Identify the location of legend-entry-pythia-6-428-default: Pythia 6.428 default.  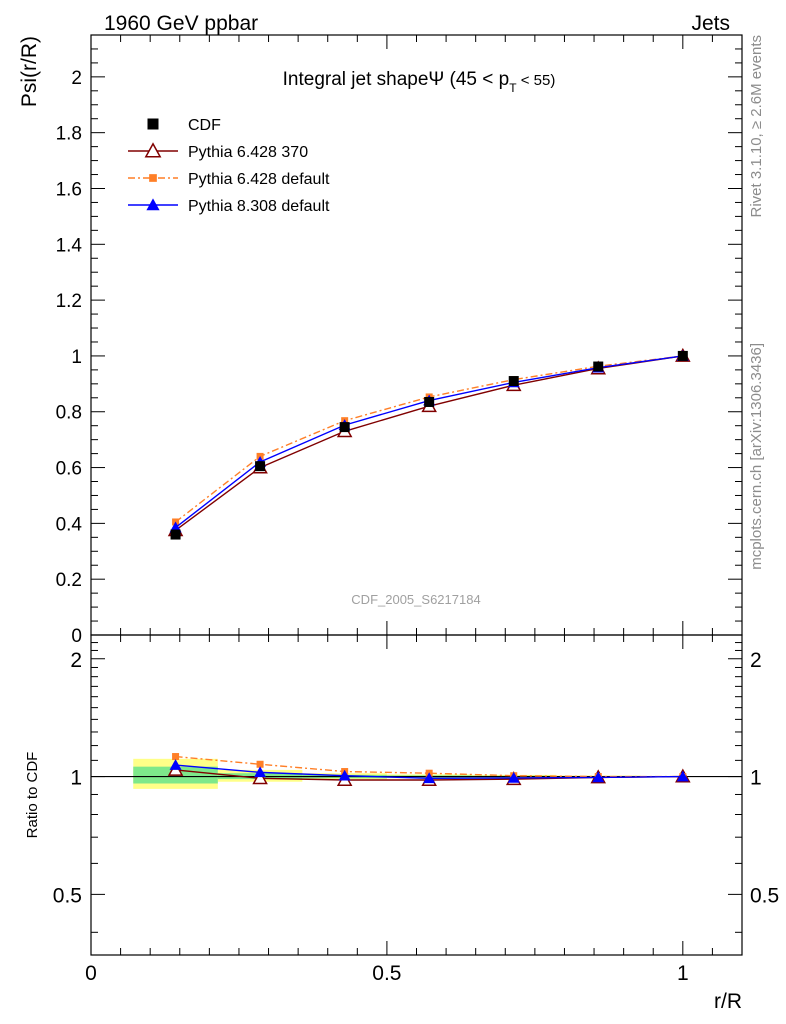
(229, 179).